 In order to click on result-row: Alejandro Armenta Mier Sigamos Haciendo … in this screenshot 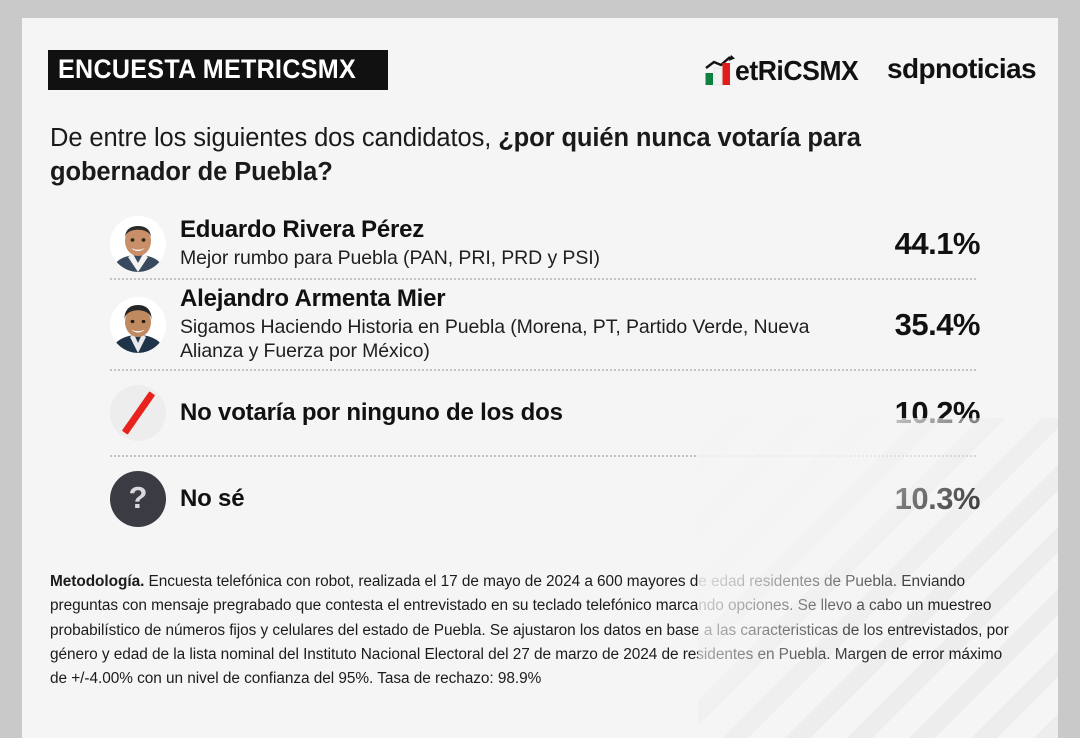, I will do `click(545, 324)`.